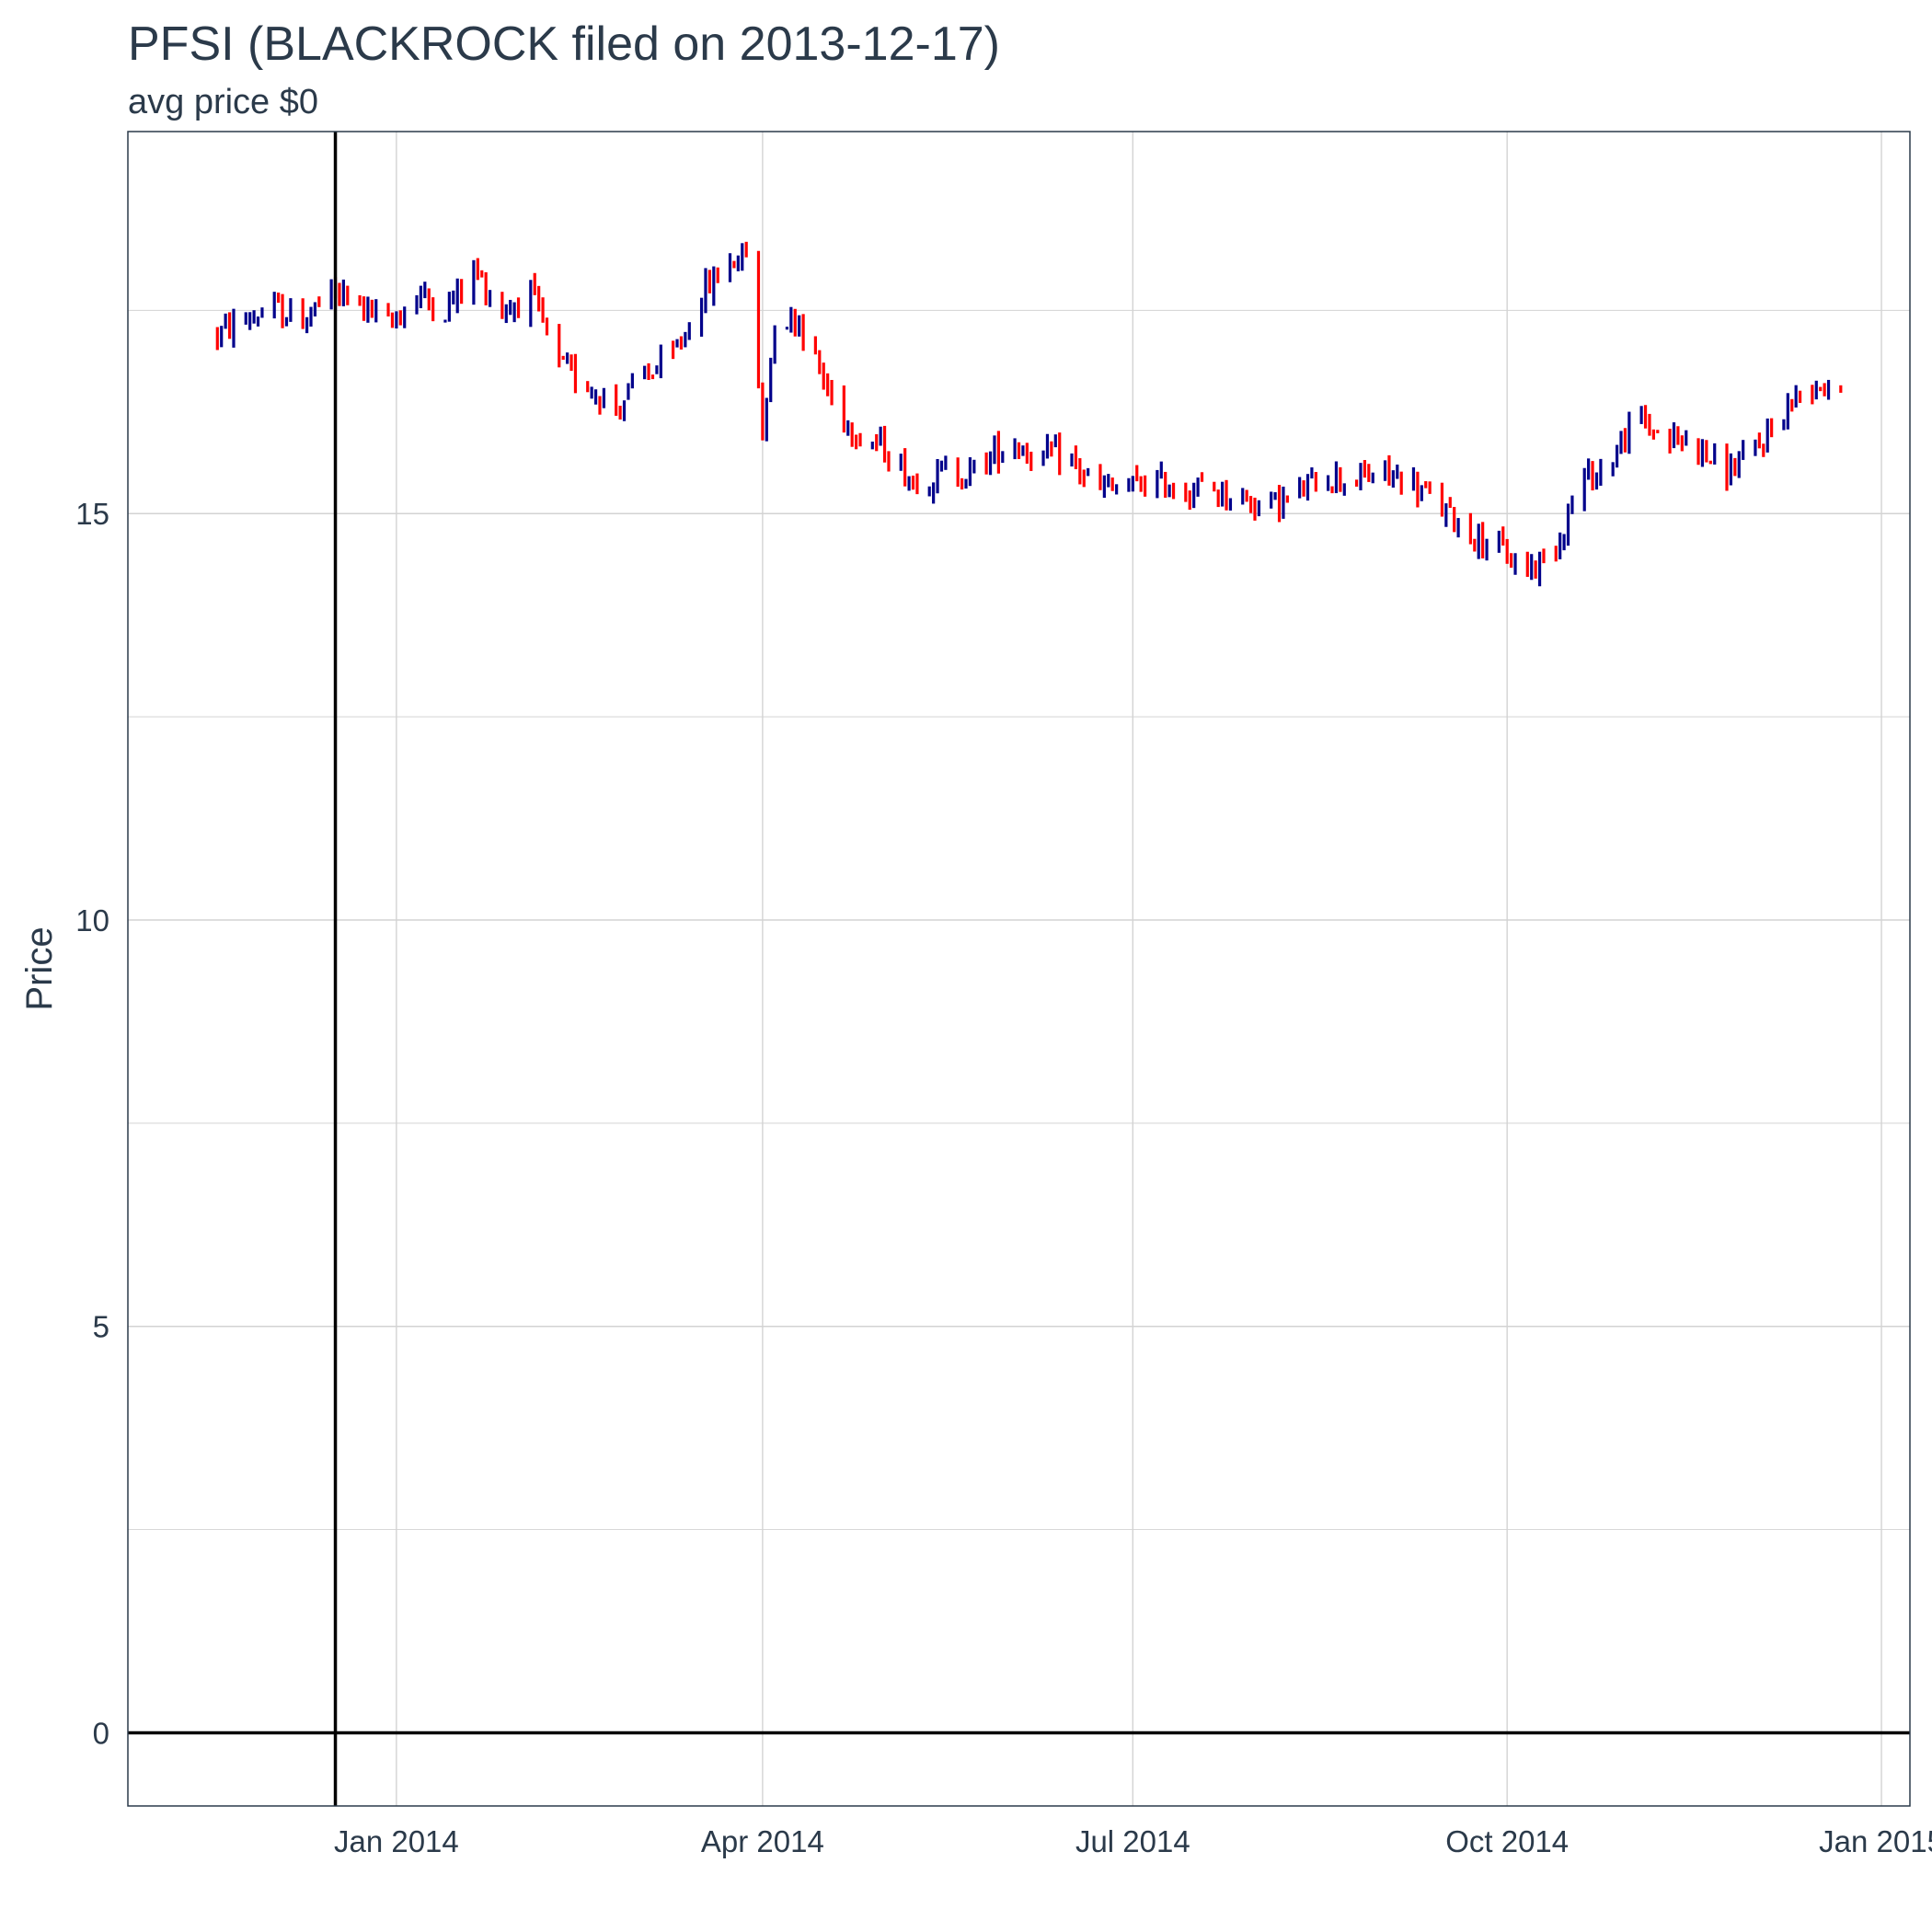  I want to click on x-tick-label: Jul 2014, so click(1132, 1841).